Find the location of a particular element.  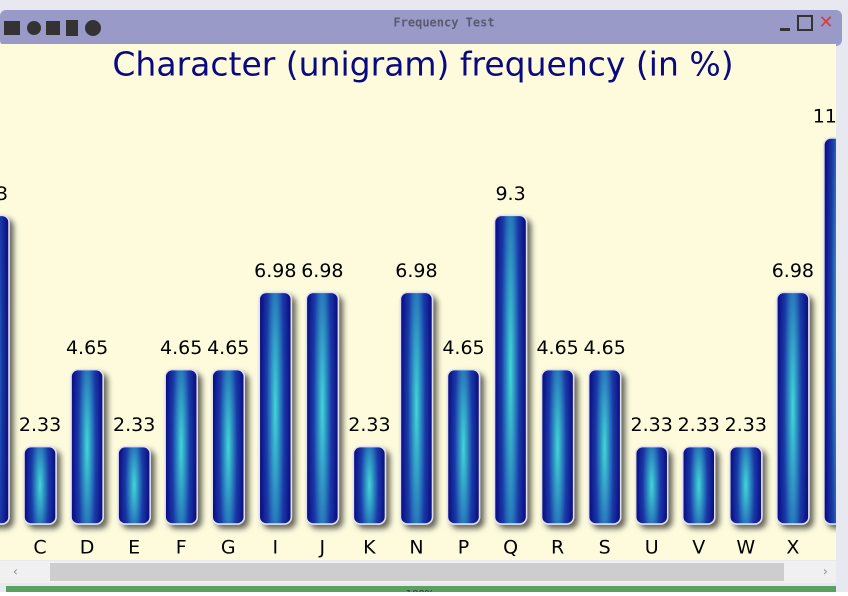

x-tick-label: X is located at coordinates (792, 548).